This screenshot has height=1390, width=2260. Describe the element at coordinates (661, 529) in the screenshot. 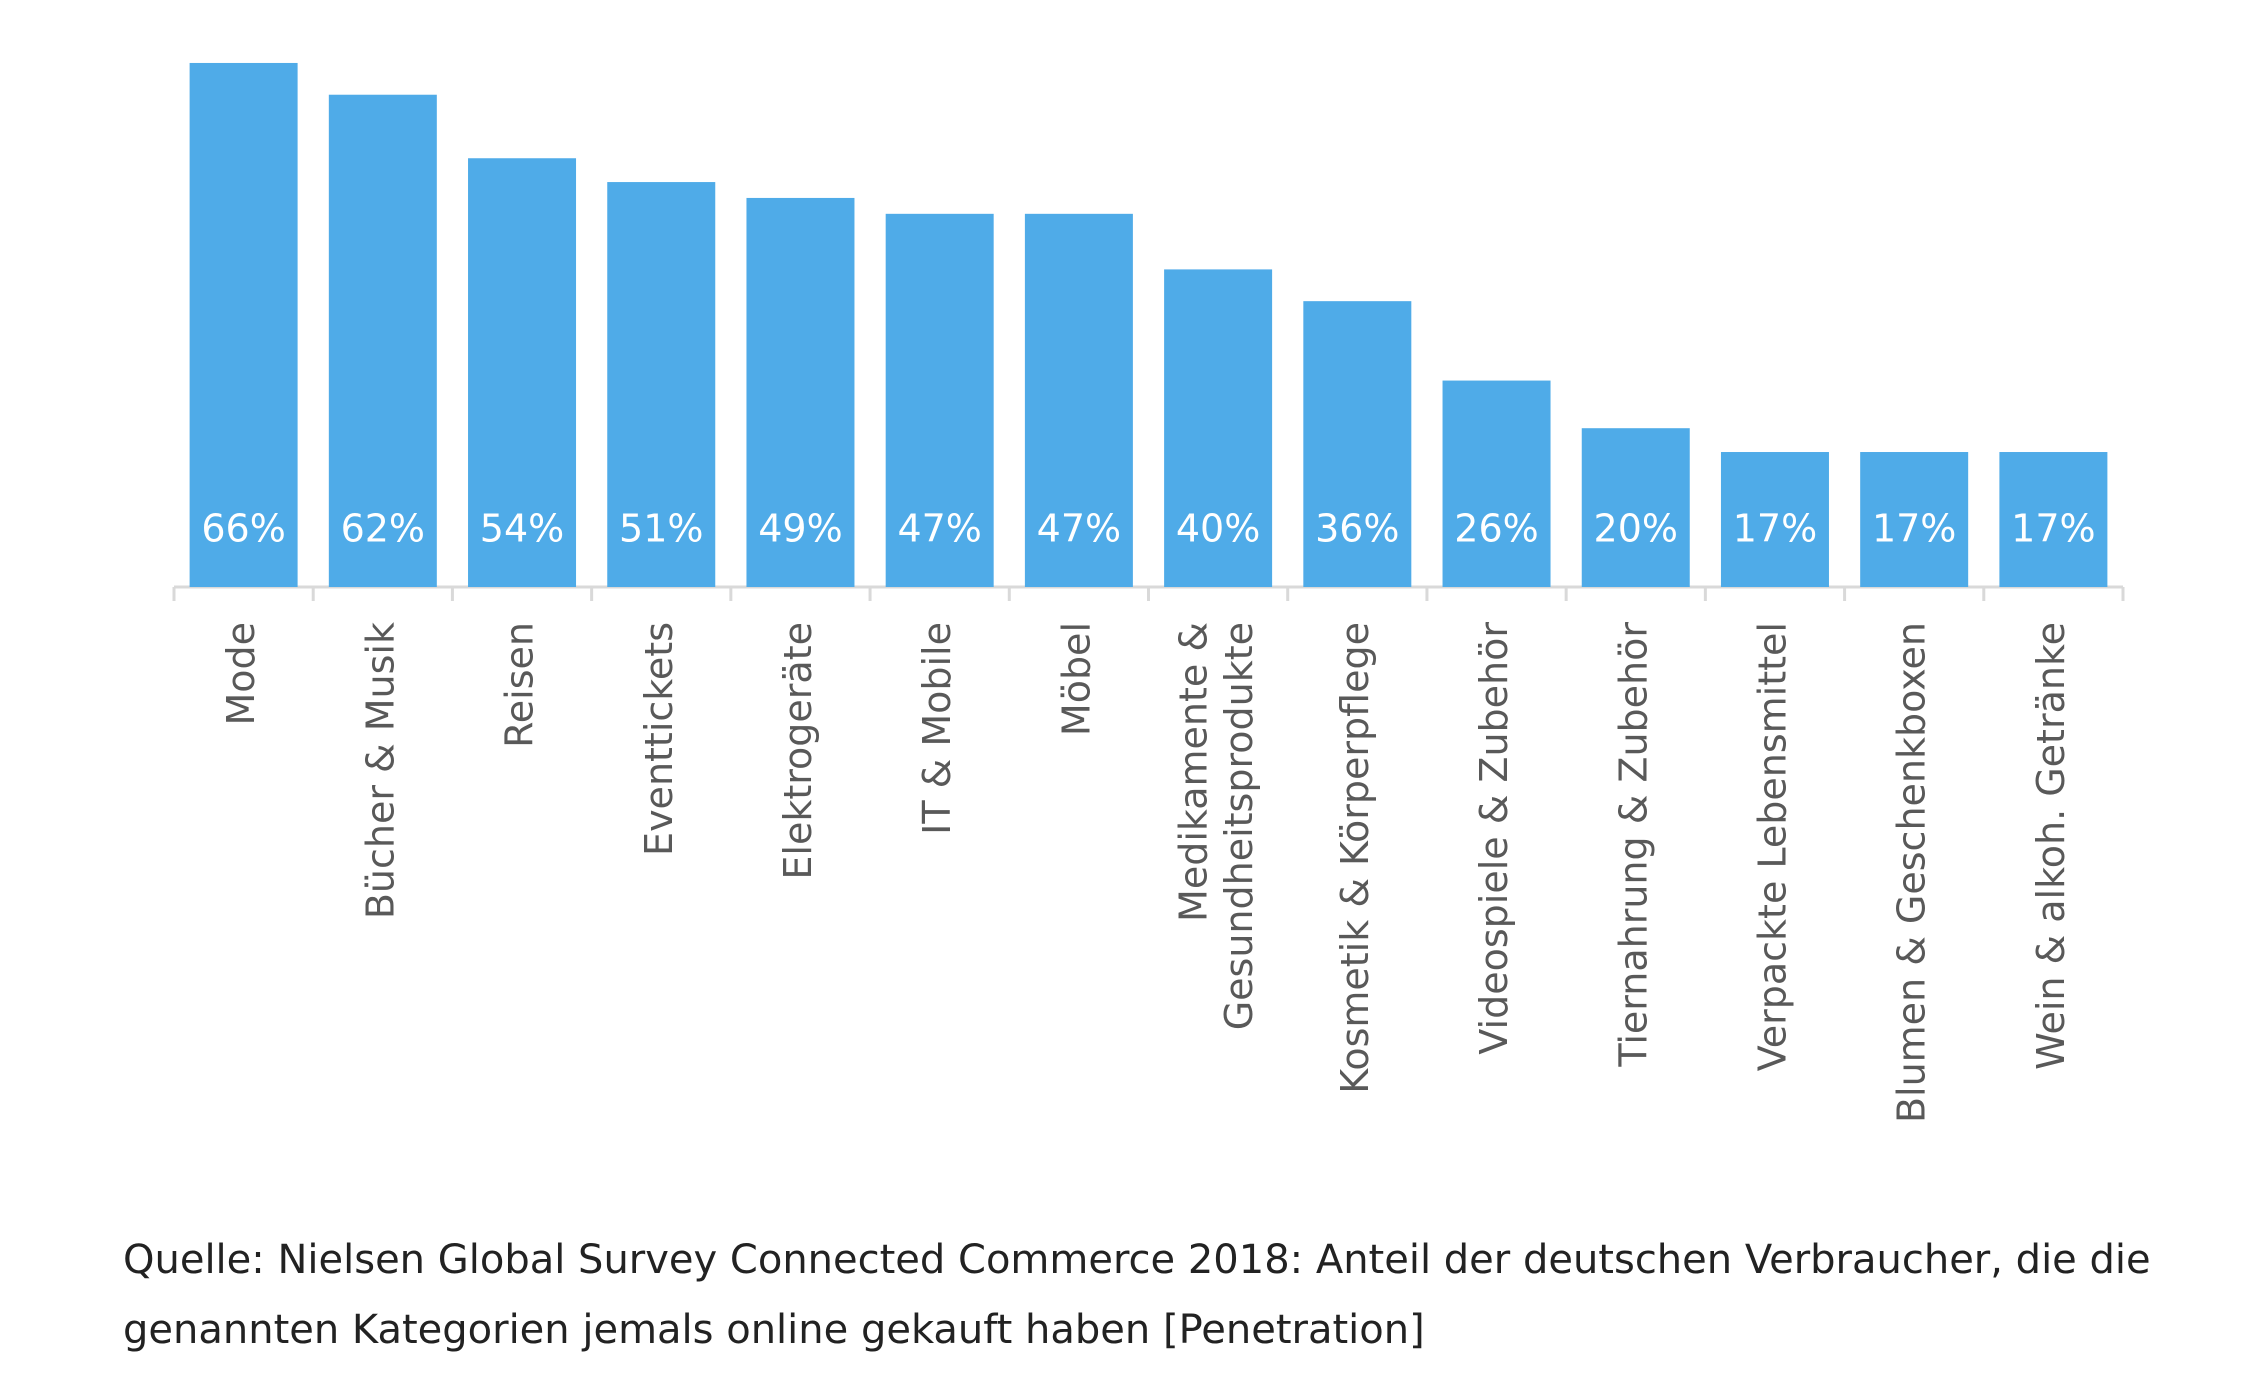

I see `value-label: 51%` at that location.